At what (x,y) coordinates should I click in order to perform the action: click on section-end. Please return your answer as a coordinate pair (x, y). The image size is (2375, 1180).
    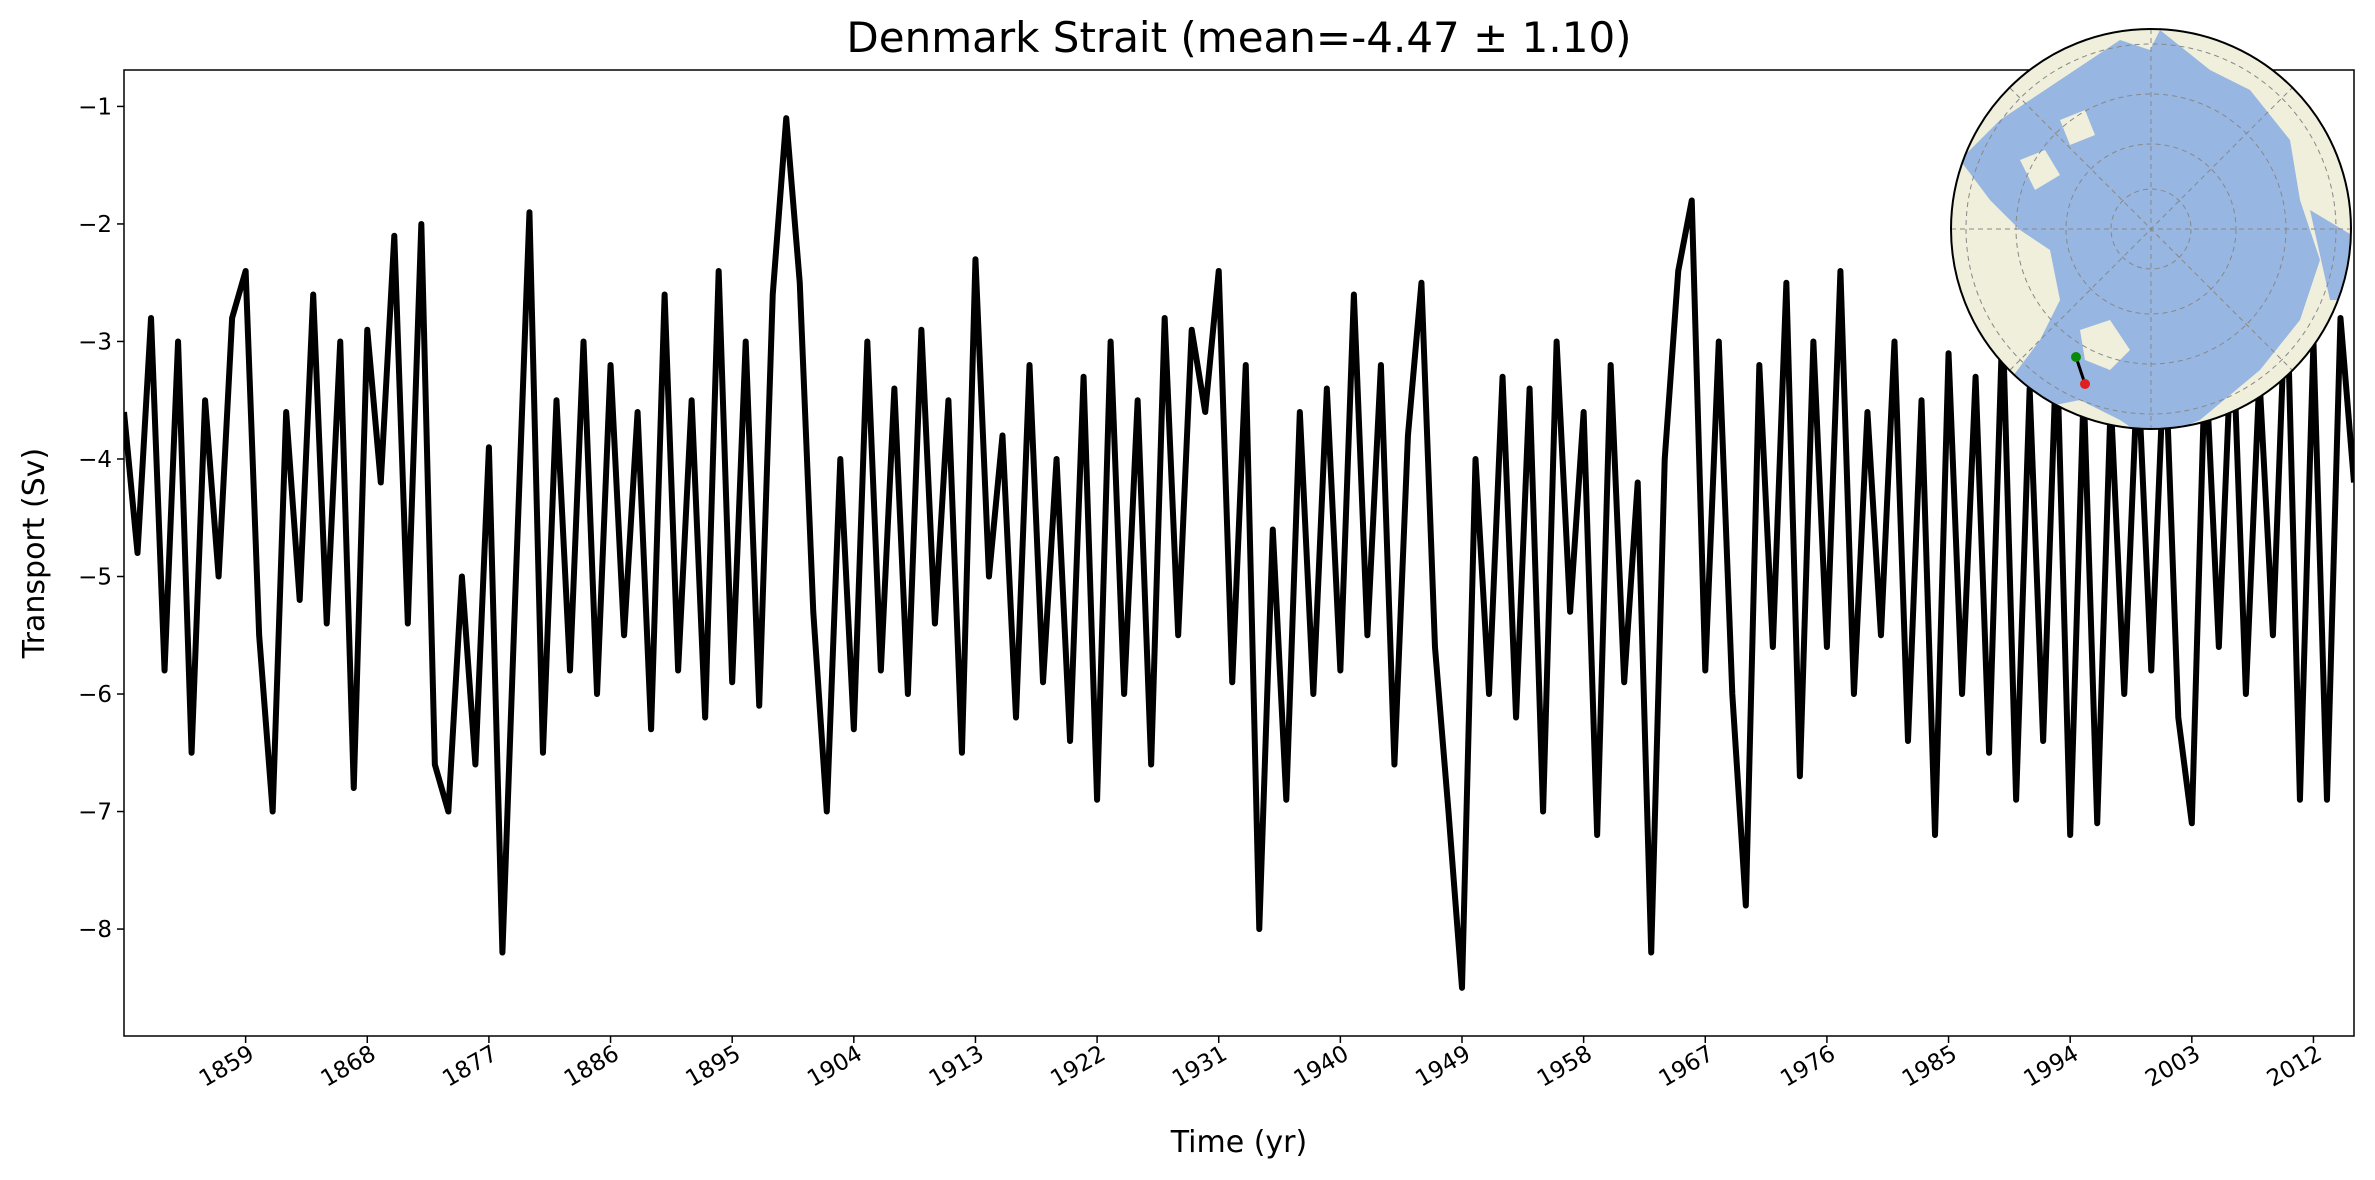
    Looking at the image, I should click on (2085, 384).